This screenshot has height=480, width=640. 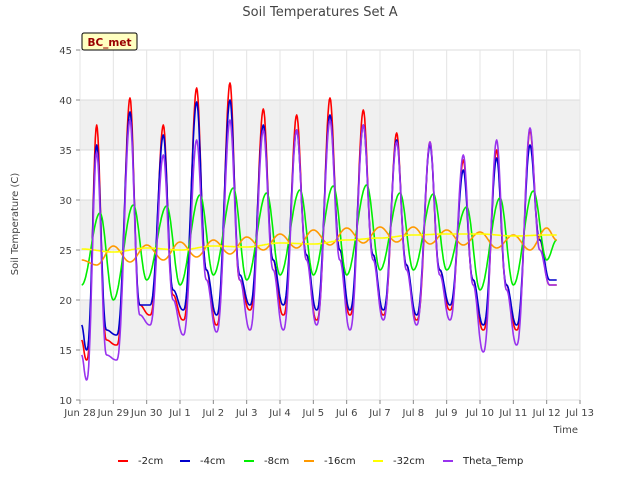 What do you see at coordinates (146, 413) in the screenshot?
I see `x-tick-label: Jun 30` at bounding box center [146, 413].